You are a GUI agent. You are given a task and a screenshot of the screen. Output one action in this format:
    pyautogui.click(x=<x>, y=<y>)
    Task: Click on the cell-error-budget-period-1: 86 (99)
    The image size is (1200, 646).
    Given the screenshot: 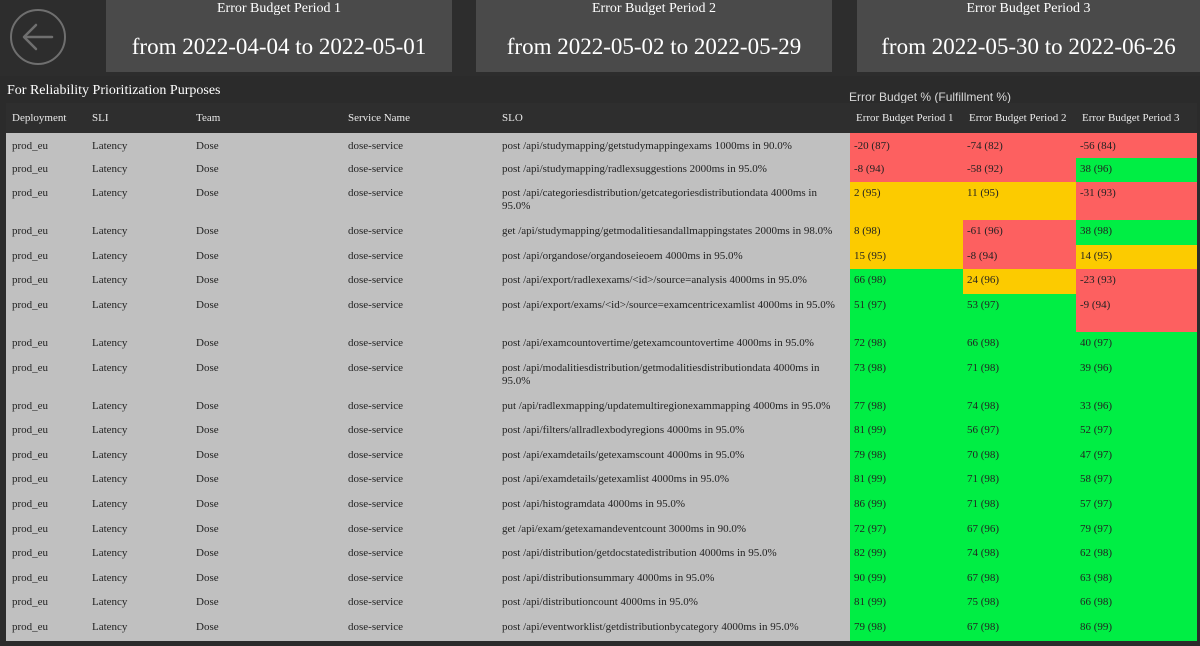 What is the action you would take?
    pyautogui.click(x=906, y=505)
    